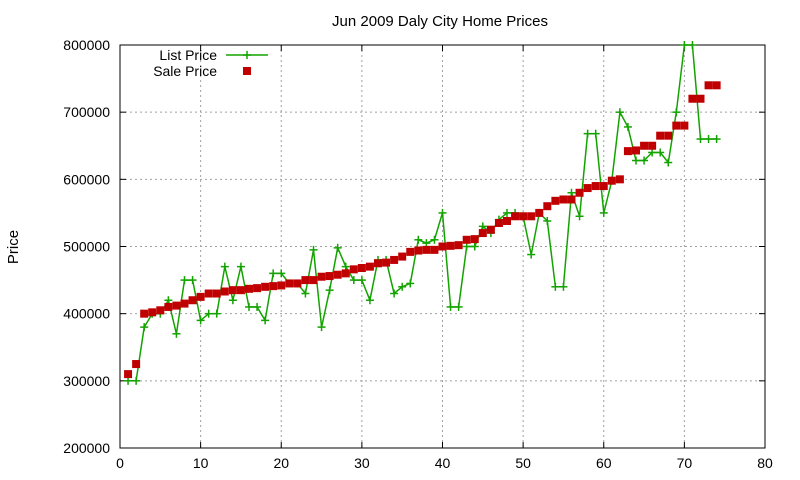 This screenshot has width=800, height=480. What do you see at coordinates (120, 463) in the screenshot?
I see `x-tick-label: 0` at bounding box center [120, 463].